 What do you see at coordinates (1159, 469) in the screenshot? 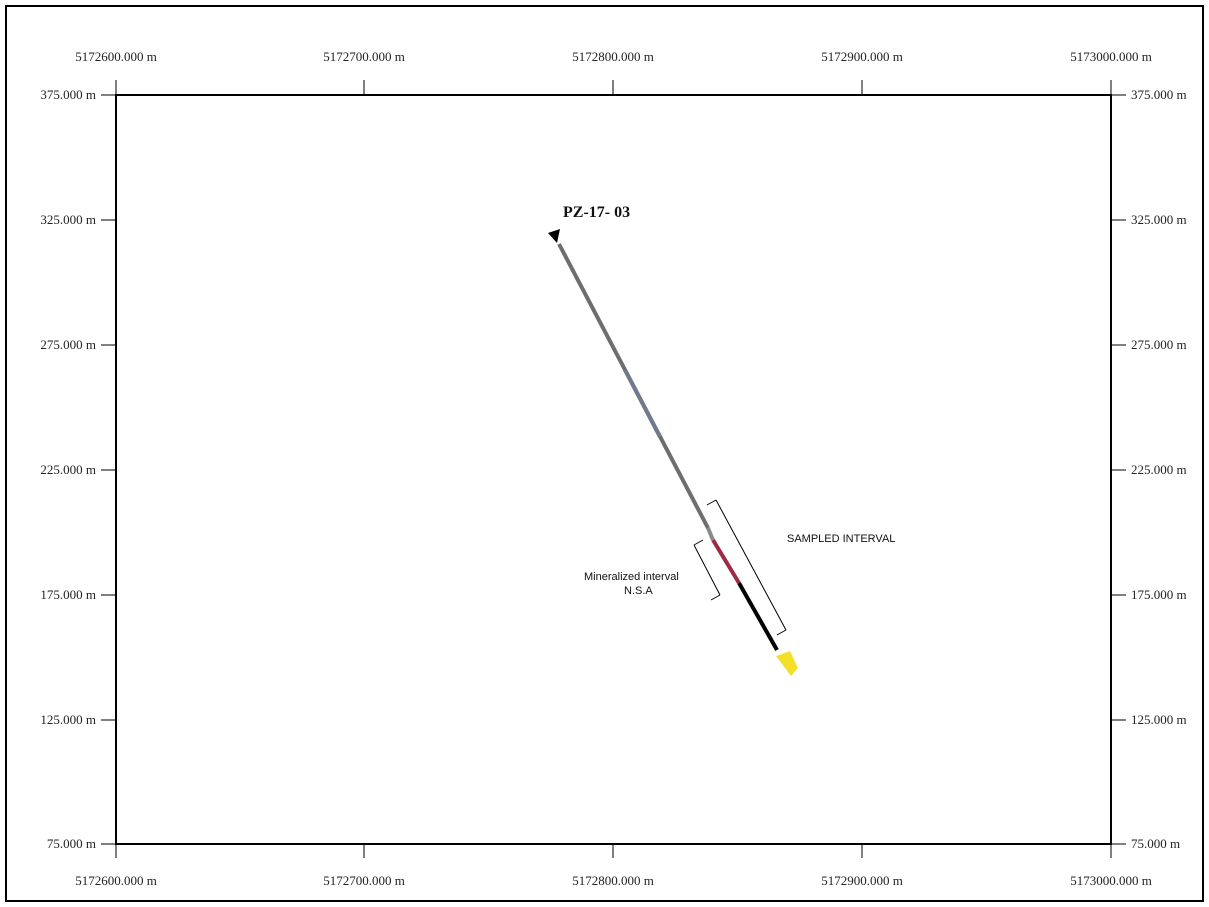
I see `right-y-label: 225.000 m` at bounding box center [1159, 469].